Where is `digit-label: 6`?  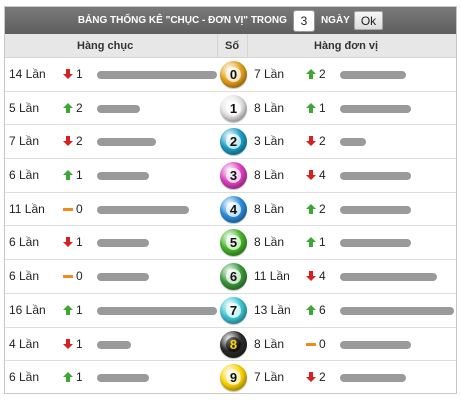 digit-label: 6 is located at coordinates (233, 277).